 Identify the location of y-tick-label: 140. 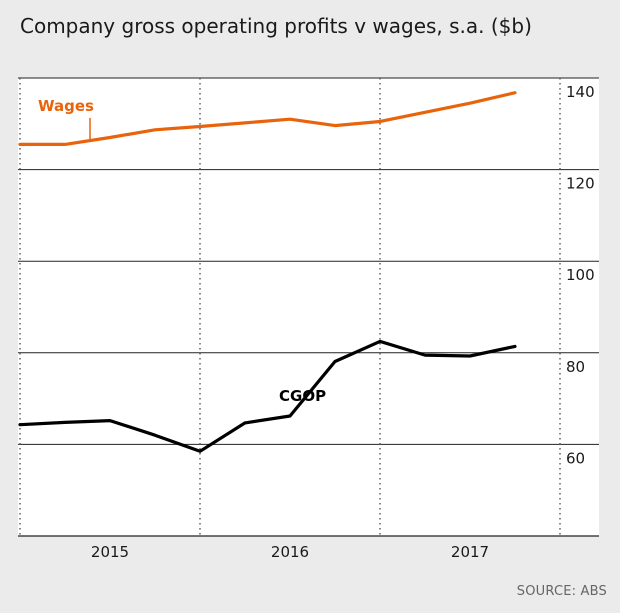
(580, 92).